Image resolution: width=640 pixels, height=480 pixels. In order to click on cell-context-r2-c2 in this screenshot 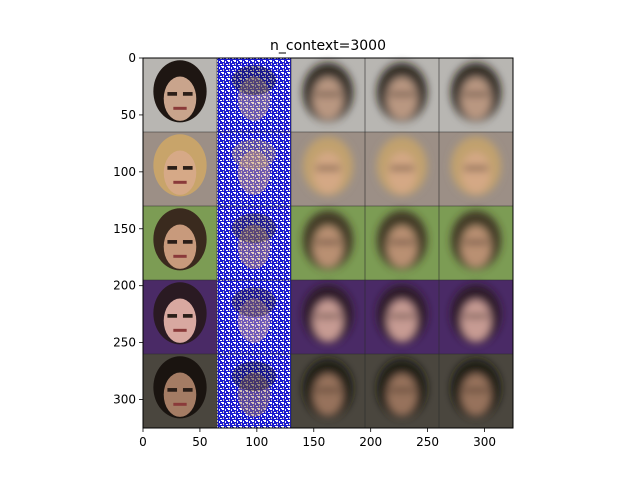, I will do `click(254, 169)`.